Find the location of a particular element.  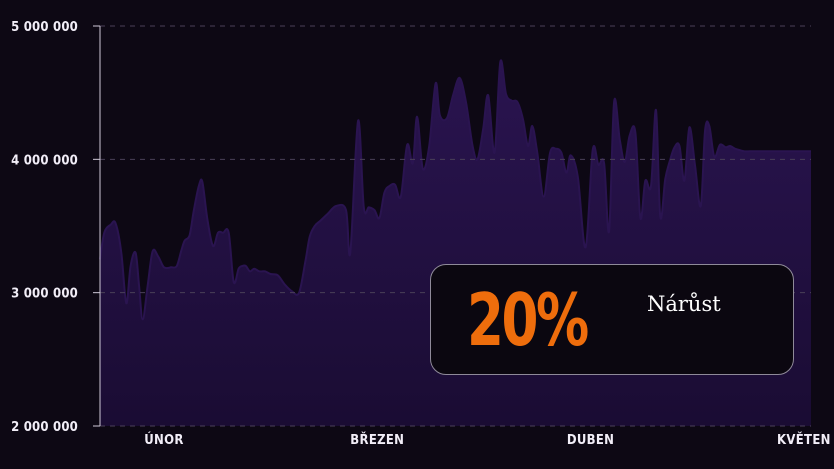

y-tick-label: 3 000 000 is located at coordinates (44, 294).